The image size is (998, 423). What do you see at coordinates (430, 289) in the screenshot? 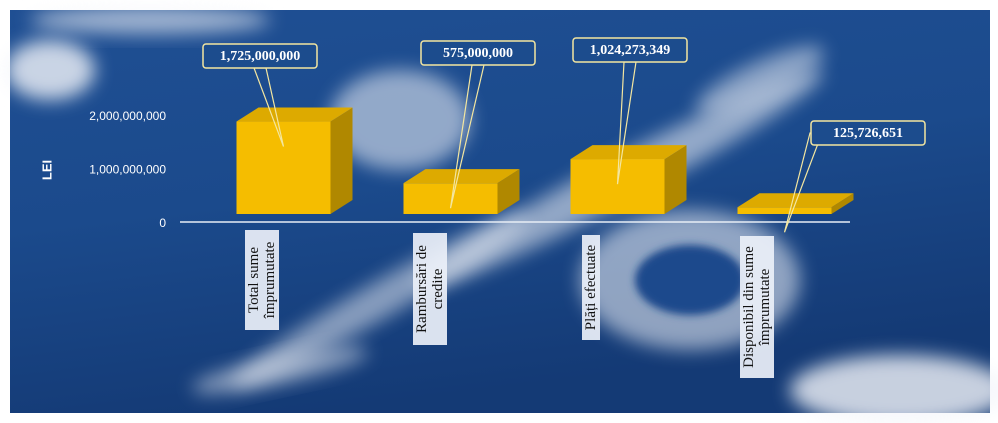
I see `x-tick-label: Rambursări de credite` at bounding box center [430, 289].